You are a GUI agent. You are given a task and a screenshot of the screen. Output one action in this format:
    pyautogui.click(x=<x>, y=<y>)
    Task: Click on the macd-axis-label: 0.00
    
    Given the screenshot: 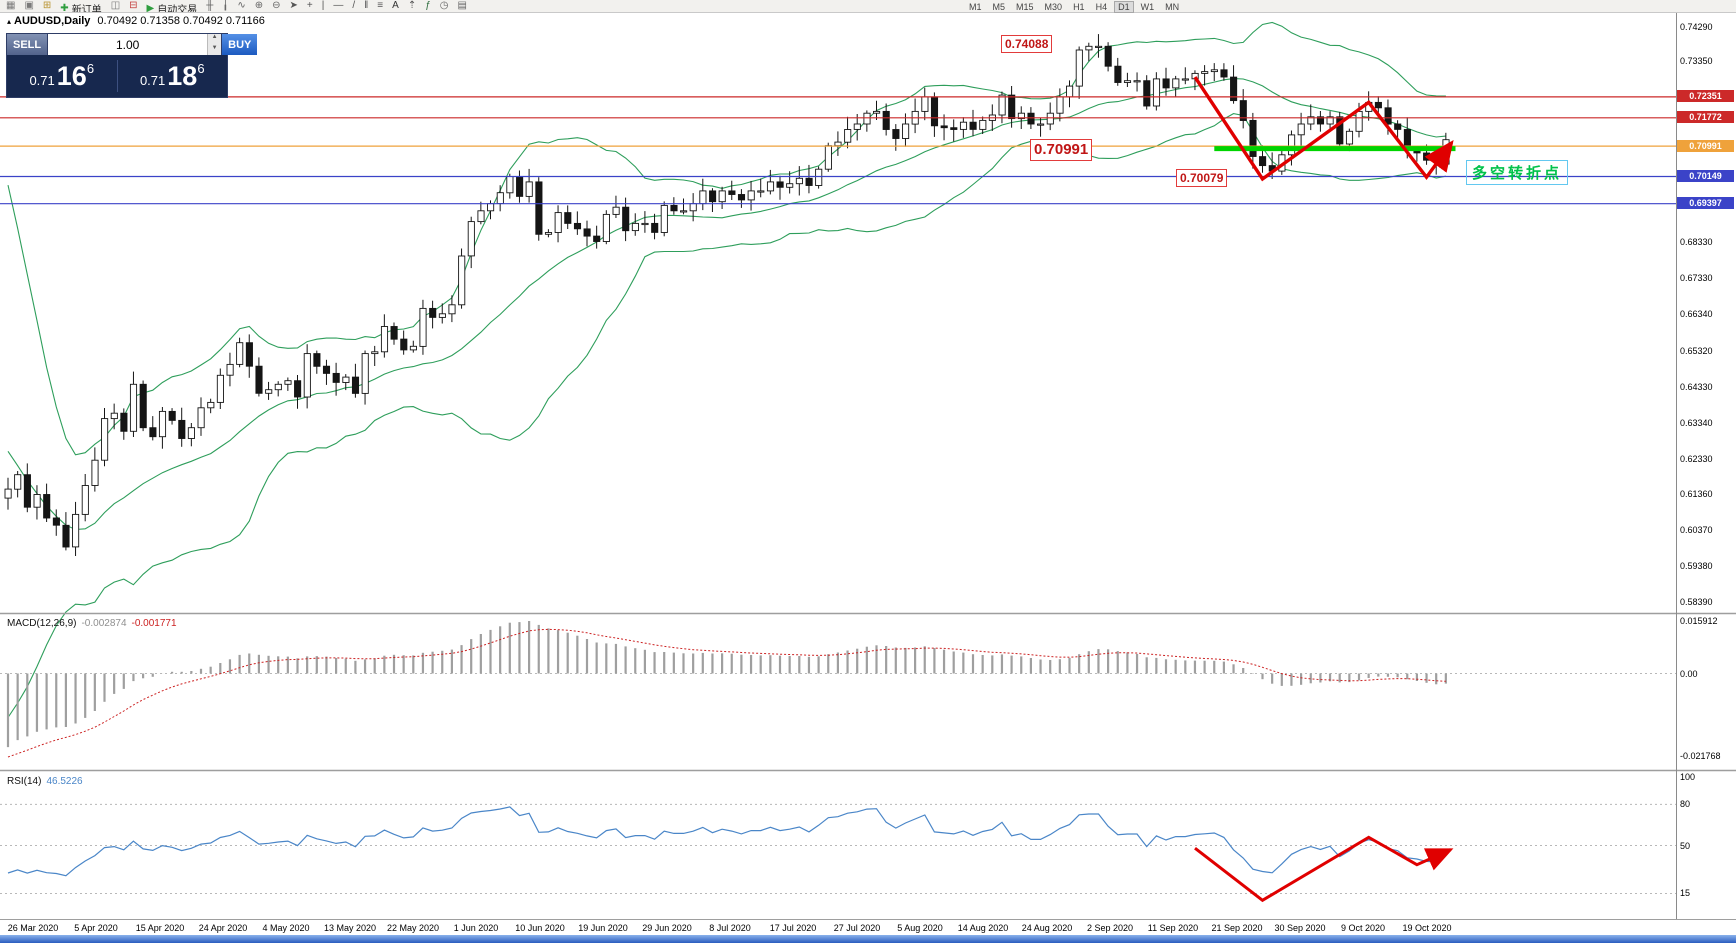 What is the action you would take?
    pyautogui.click(x=1689, y=673)
    